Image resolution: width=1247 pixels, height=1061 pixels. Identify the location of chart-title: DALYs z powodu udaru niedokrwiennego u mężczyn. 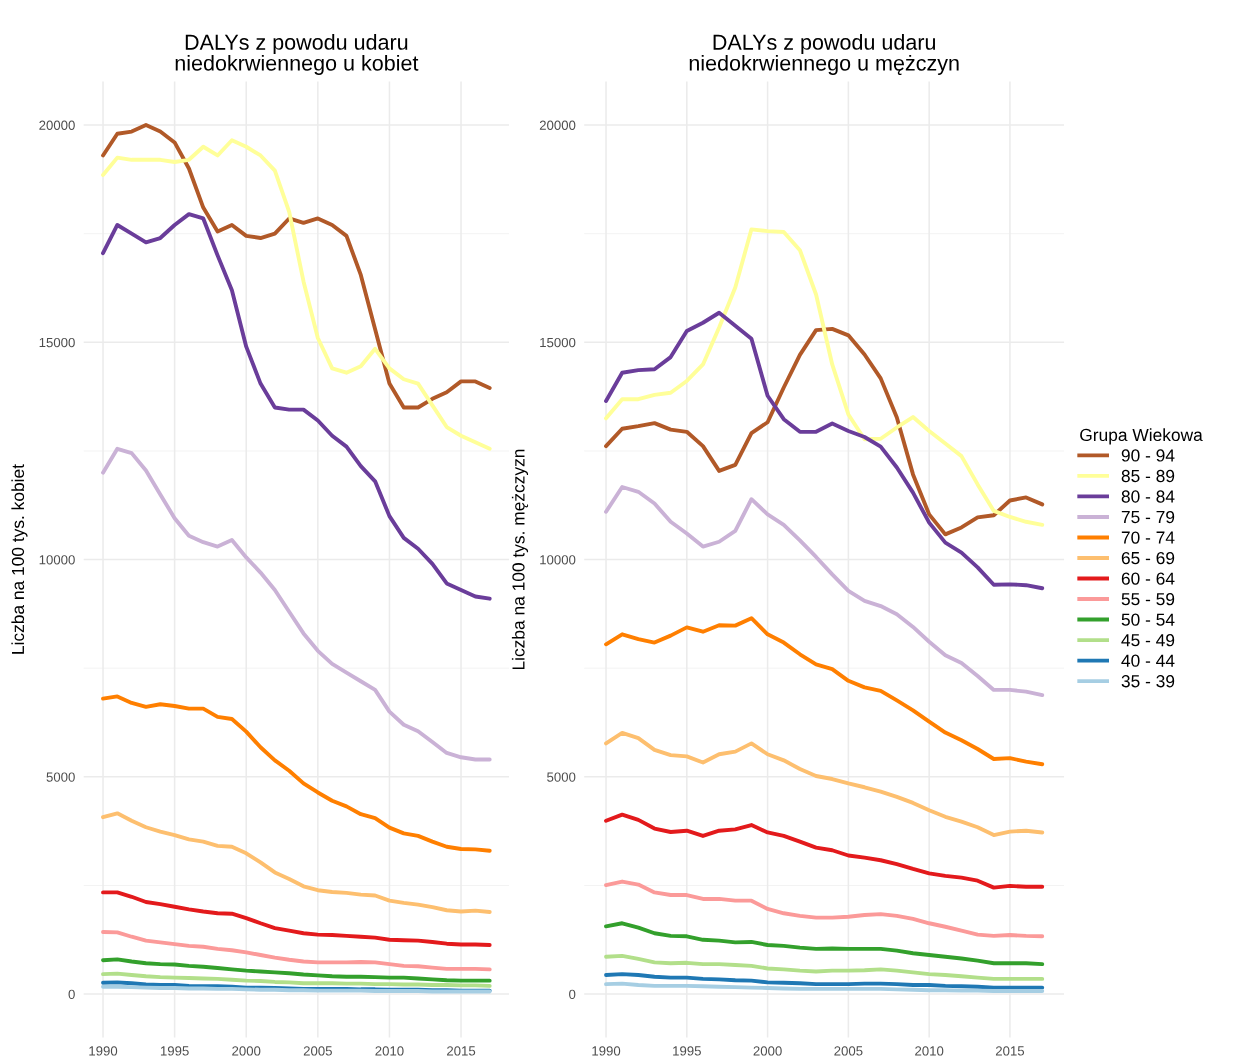
(824, 54).